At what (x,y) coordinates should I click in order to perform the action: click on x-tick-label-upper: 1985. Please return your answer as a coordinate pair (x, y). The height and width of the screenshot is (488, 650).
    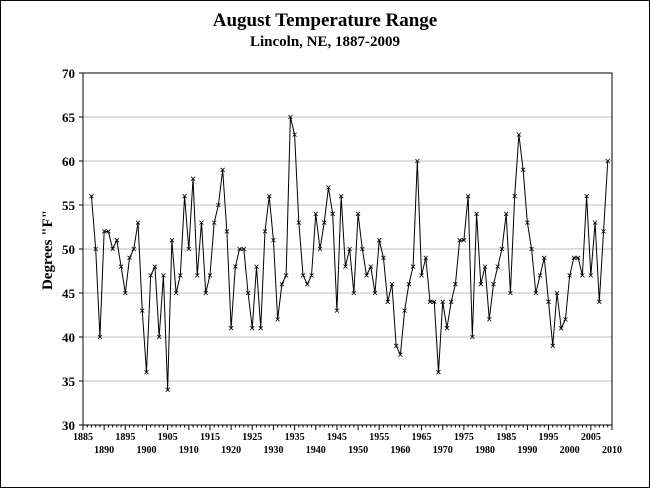
    Looking at the image, I should click on (506, 437).